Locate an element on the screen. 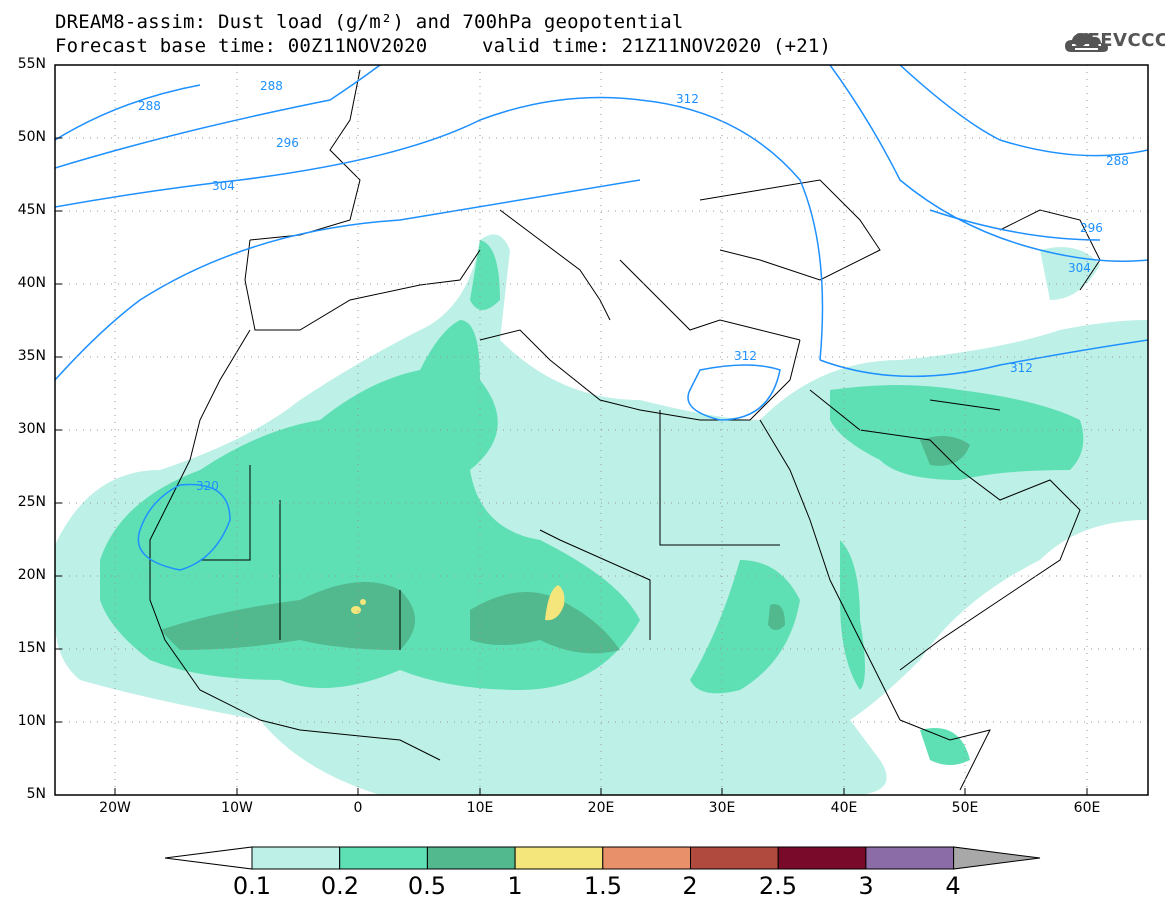 This screenshot has width=1165, height=907. colorbar-label: 1 is located at coordinates (515, 886).